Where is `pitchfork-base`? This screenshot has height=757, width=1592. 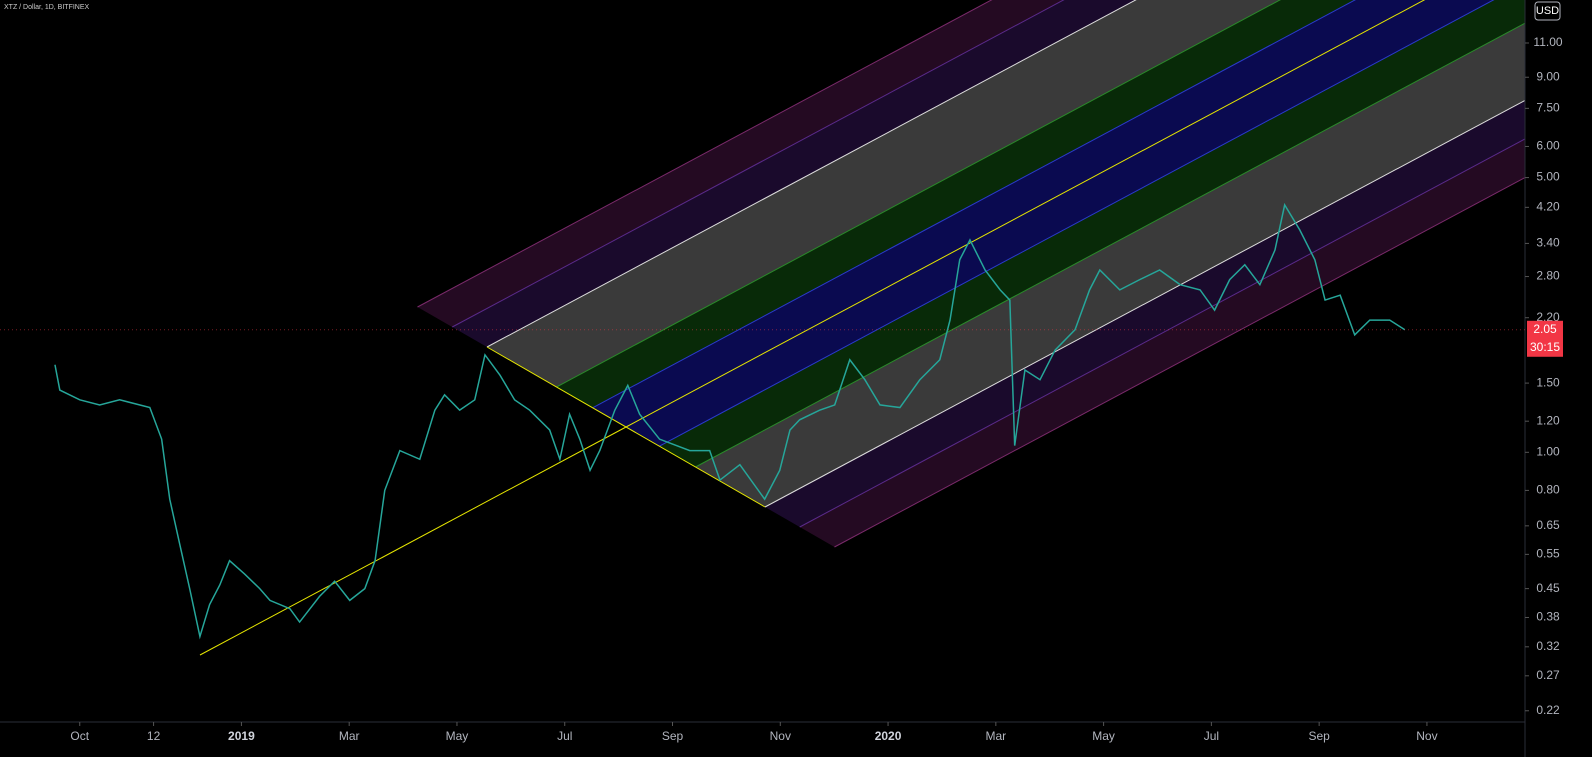
pitchfork-base is located at coordinates (626, 427).